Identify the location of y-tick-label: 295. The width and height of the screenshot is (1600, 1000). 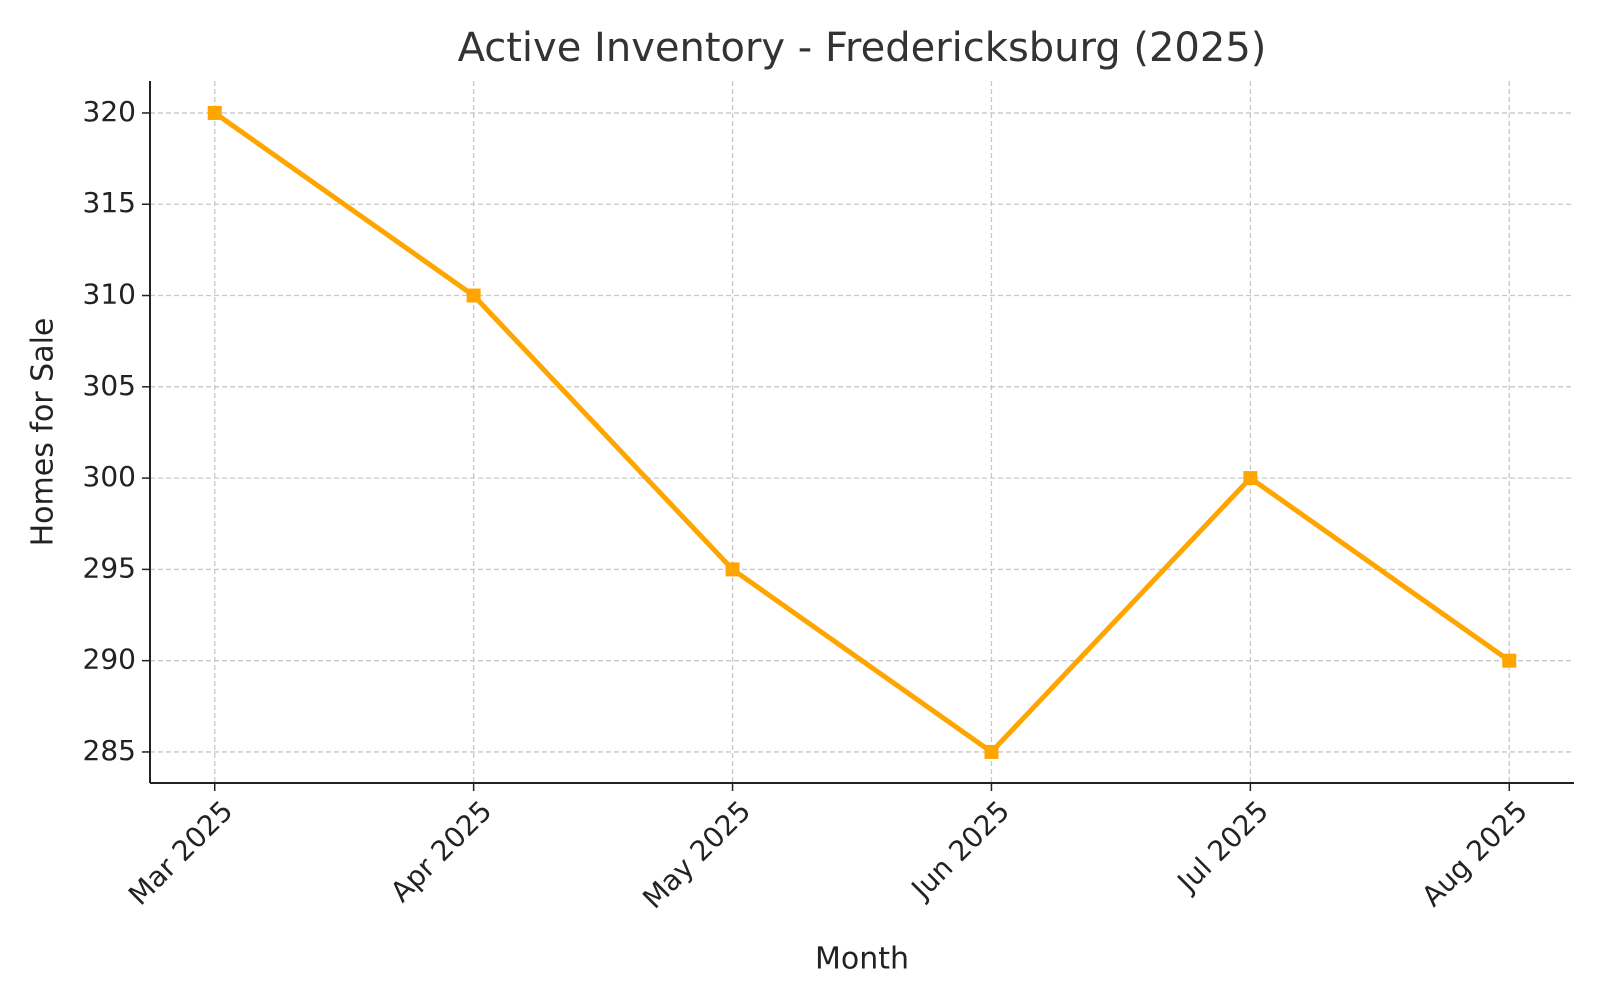
(109, 567).